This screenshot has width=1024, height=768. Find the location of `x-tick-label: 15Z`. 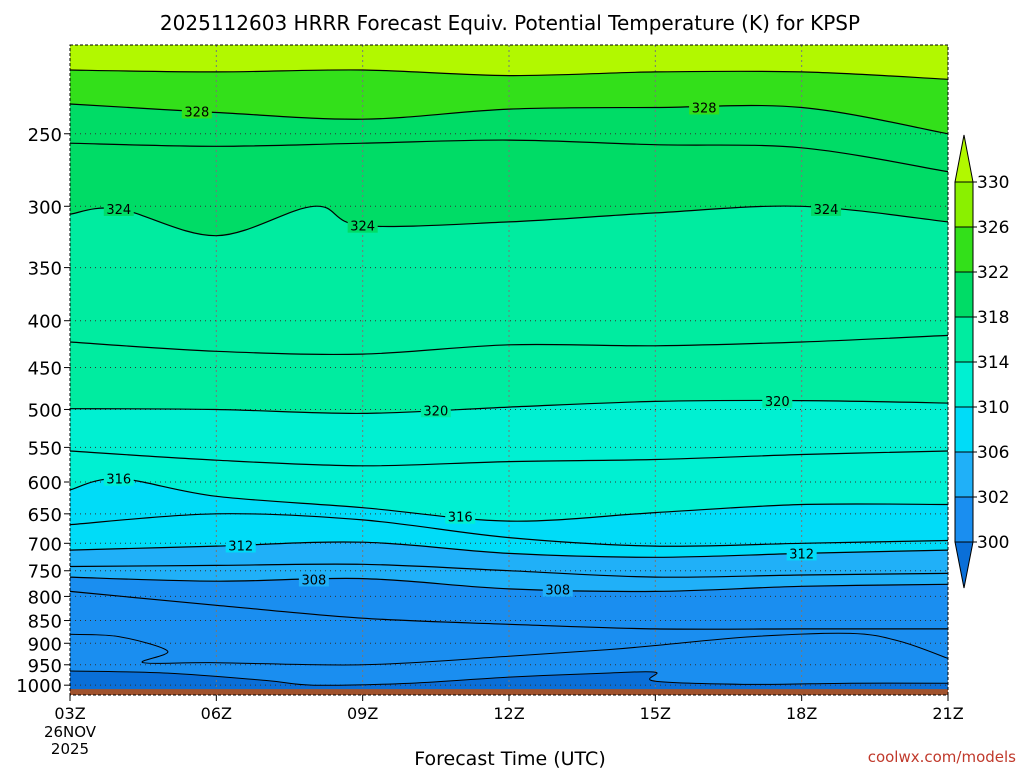

x-tick-label: 15Z is located at coordinates (655, 713).